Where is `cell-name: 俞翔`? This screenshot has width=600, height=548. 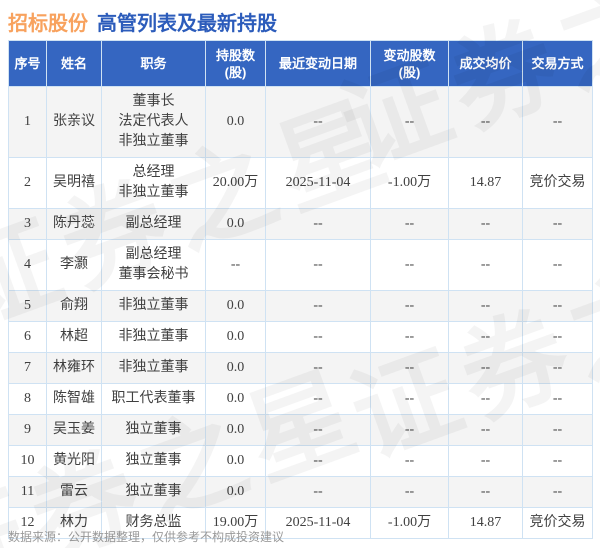
cell-name: 俞翔 is located at coordinates (74, 306).